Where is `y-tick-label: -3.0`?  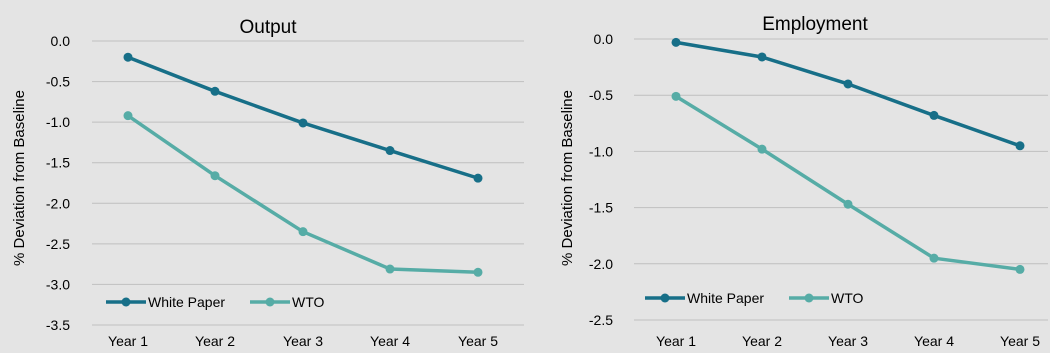 y-tick-label: -3.0 is located at coordinates (58, 284).